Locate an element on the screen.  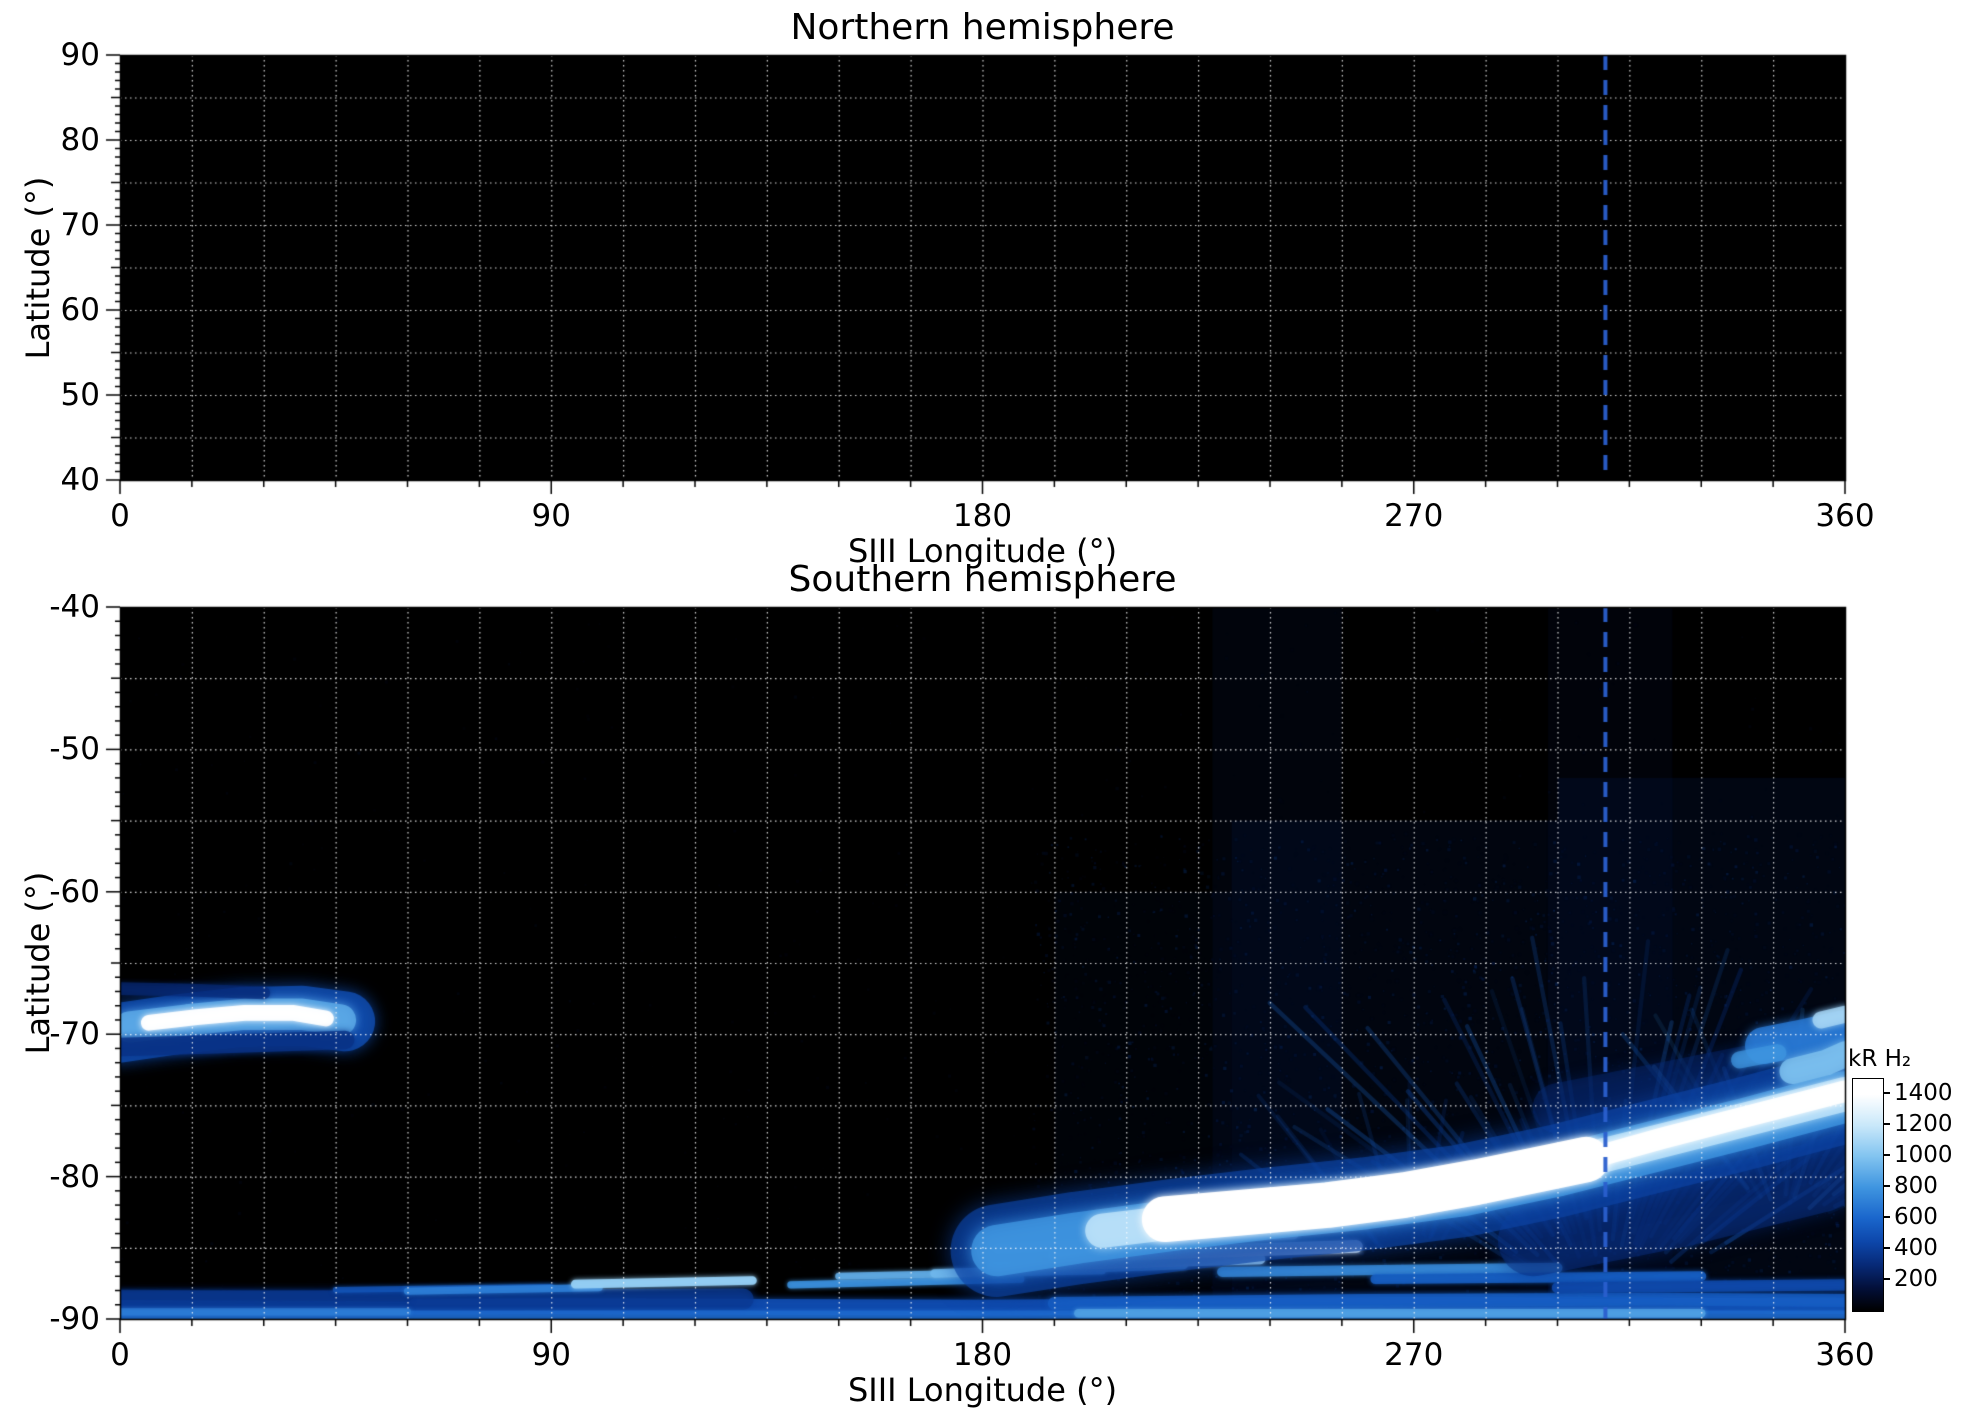
y-tick-label: -80 is located at coordinates (74, 1176).